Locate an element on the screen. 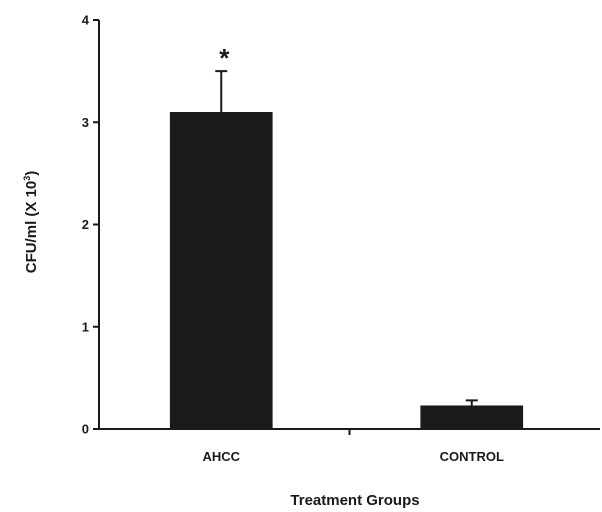  significance-marker: * is located at coordinates (224, 58).